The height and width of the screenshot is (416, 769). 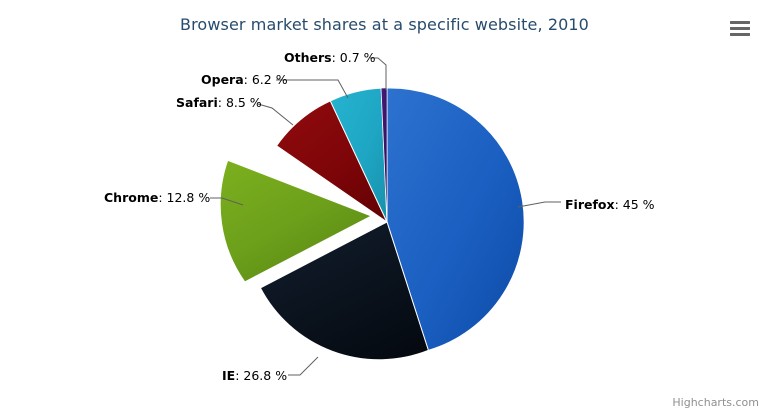 What do you see at coordinates (335, 57) in the screenshot?
I see `data-label-others-sep: :` at bounding box center [335, 57].